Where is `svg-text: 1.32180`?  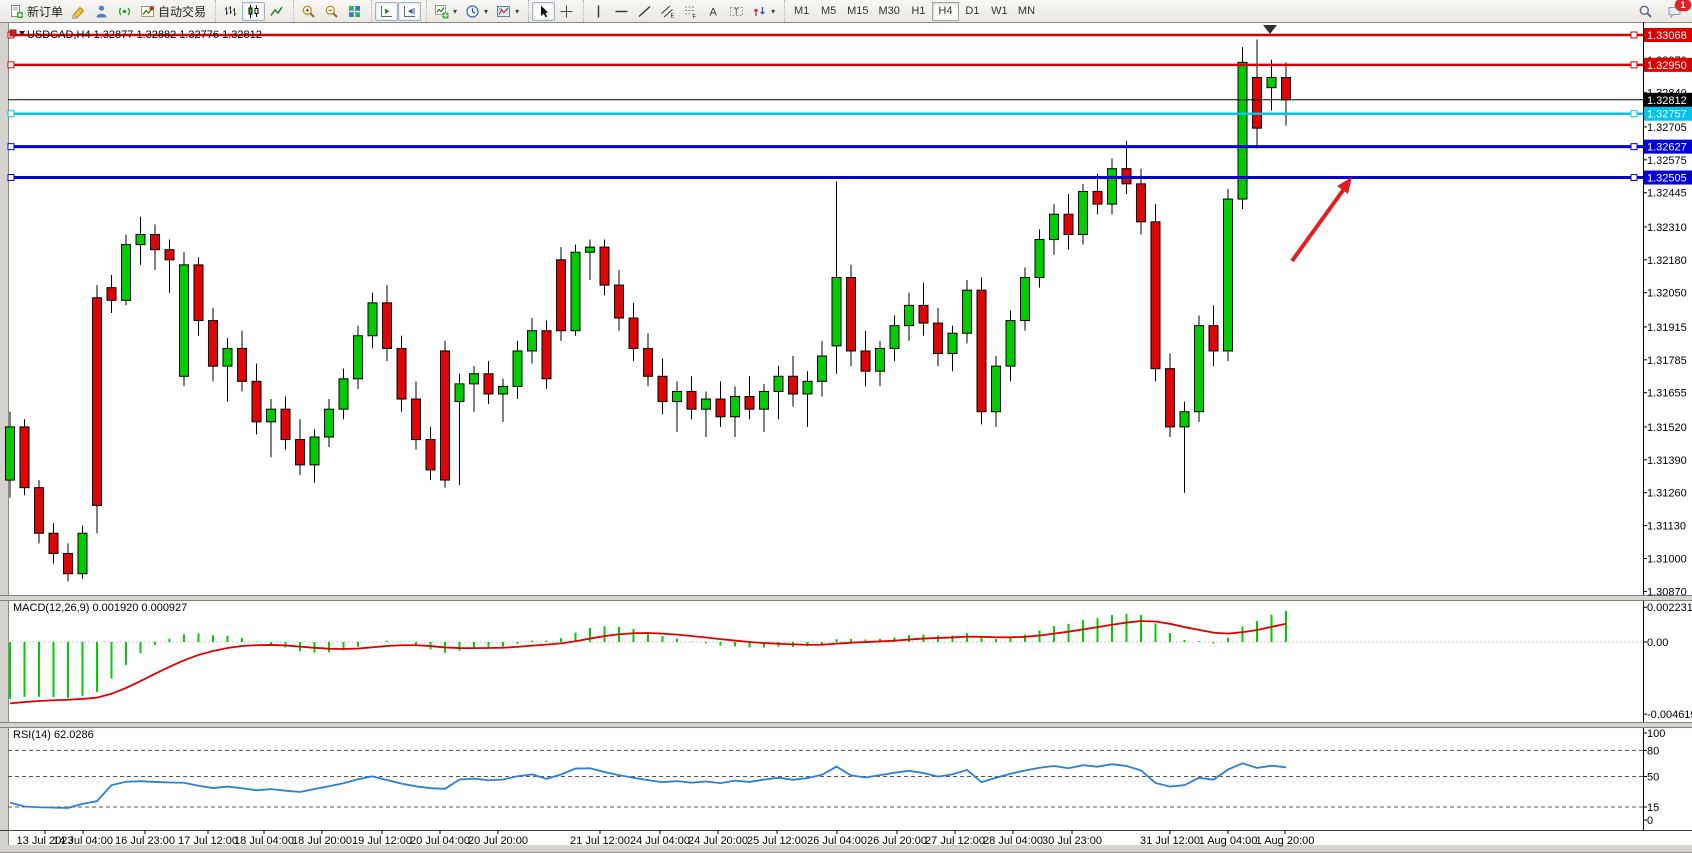
svg-text: 1.32180 is located at coordinates (1667, 261).